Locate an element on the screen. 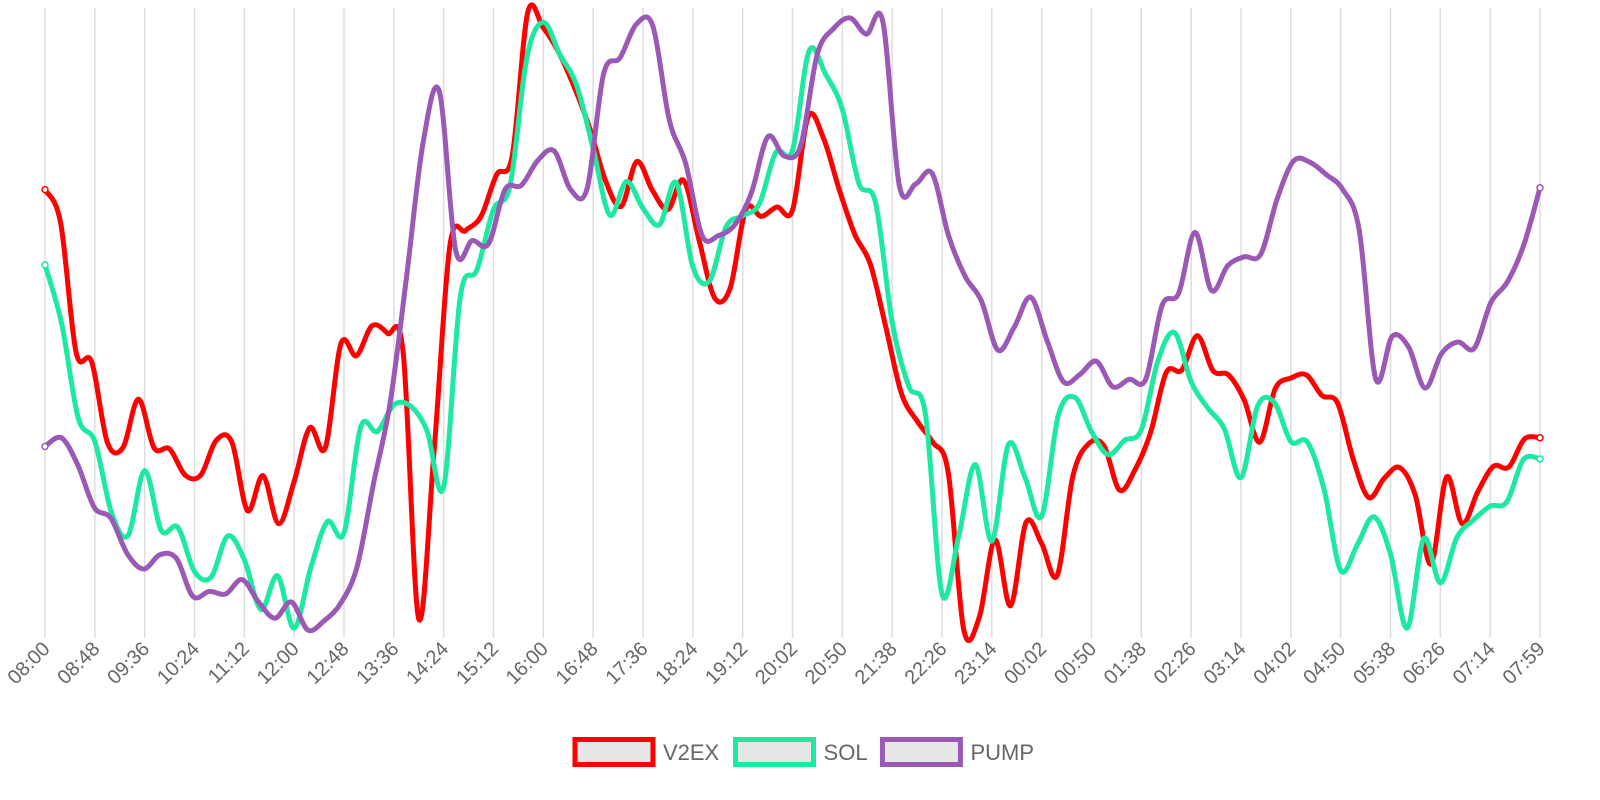 This screenshot has height=800, width=1600. legend-item-sol: SOL is located at coordinates (800, 752).